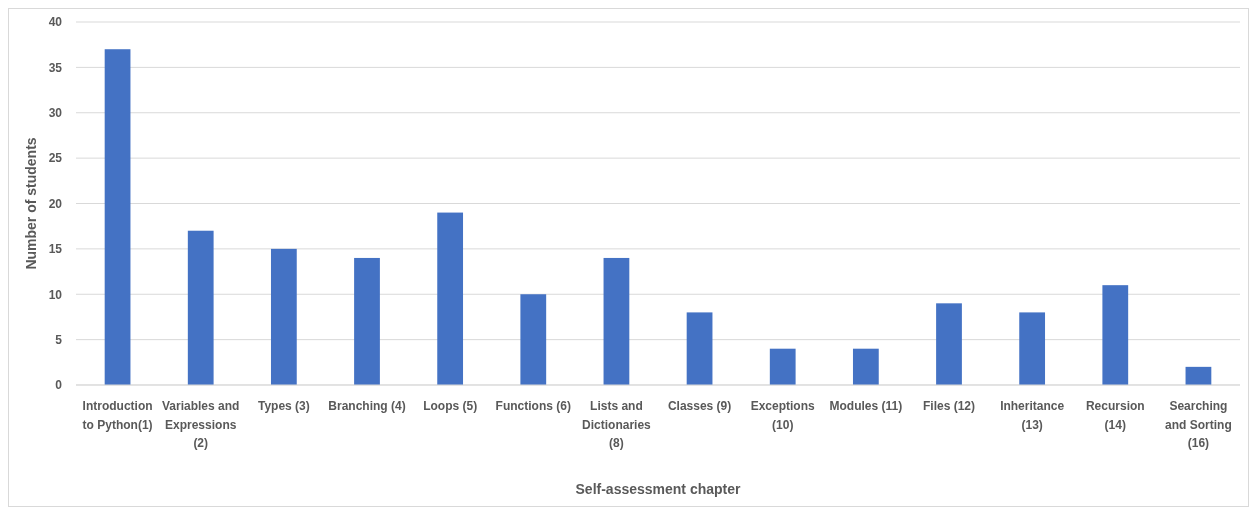  What do you see at coordinates (59, 339) in the screenshot?
I see `y-tick-label: 5` at bounding box center [59, 339].